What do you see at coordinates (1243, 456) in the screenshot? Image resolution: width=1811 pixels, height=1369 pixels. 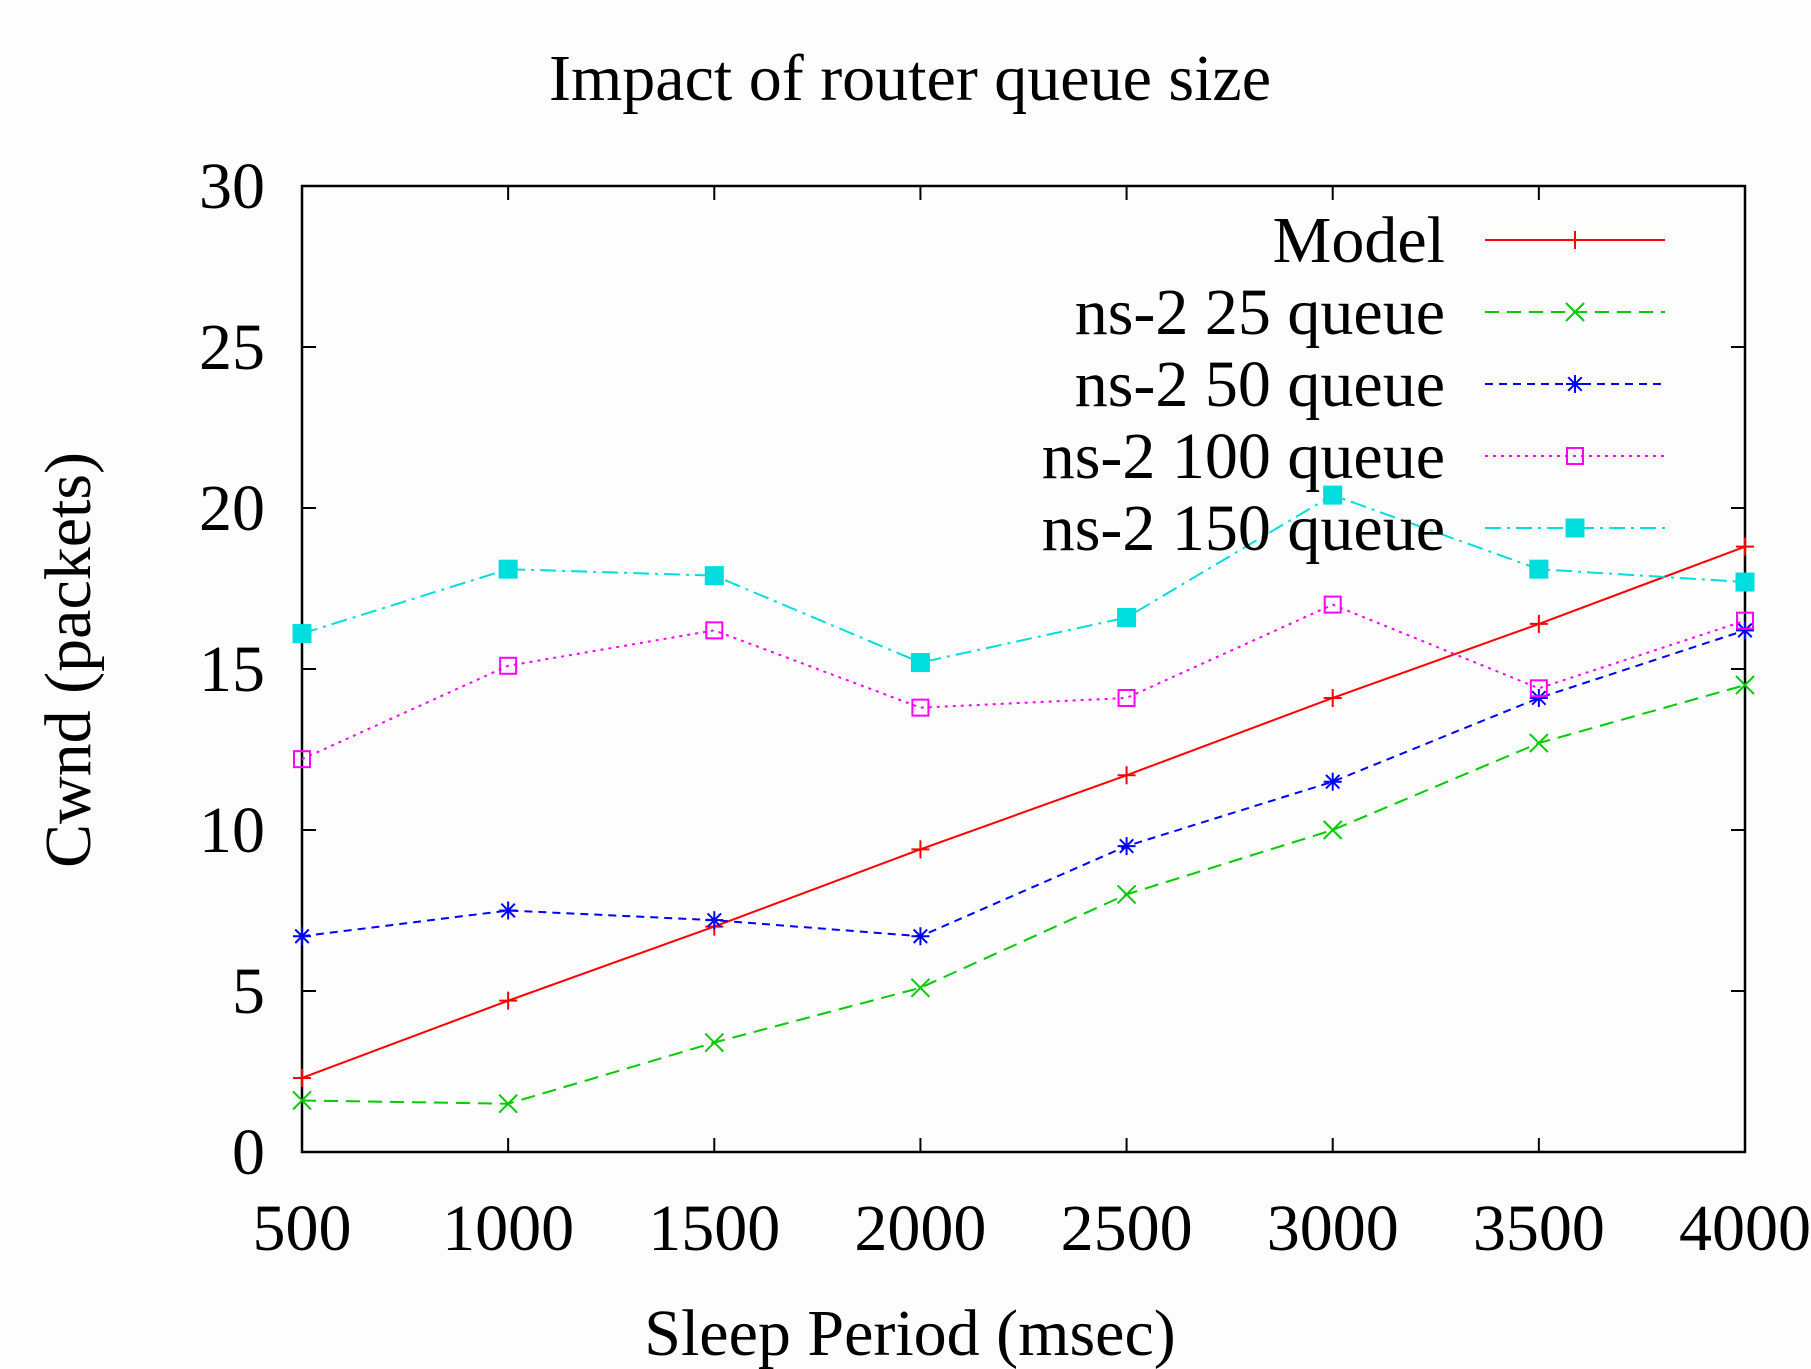 I see `legend-label: ns-2 100 queue` at bounding box center [1243, 456].